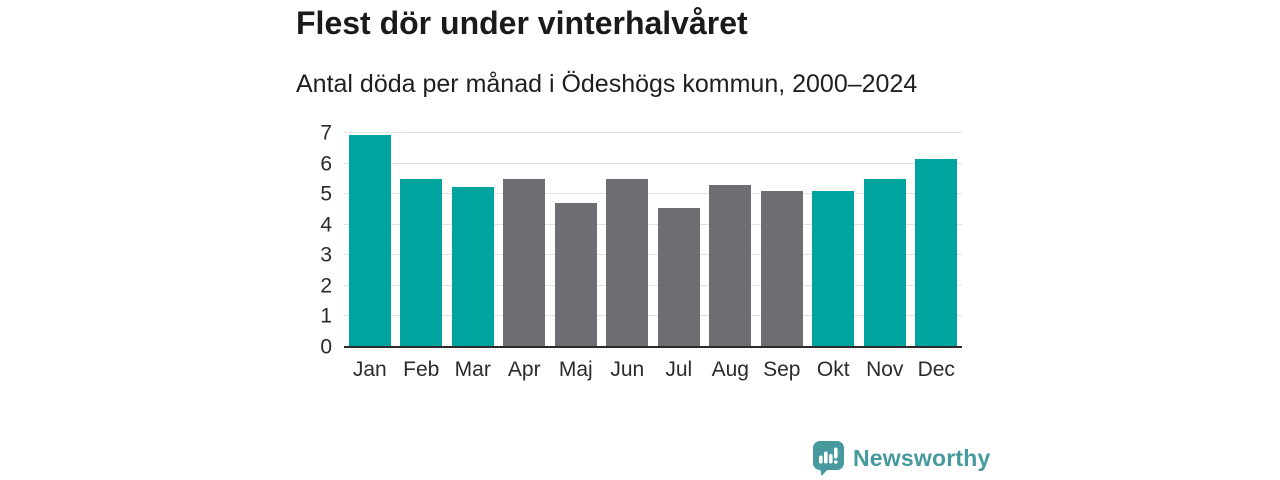  I want to click on x-tick-label: Sep, so click(782, 369).